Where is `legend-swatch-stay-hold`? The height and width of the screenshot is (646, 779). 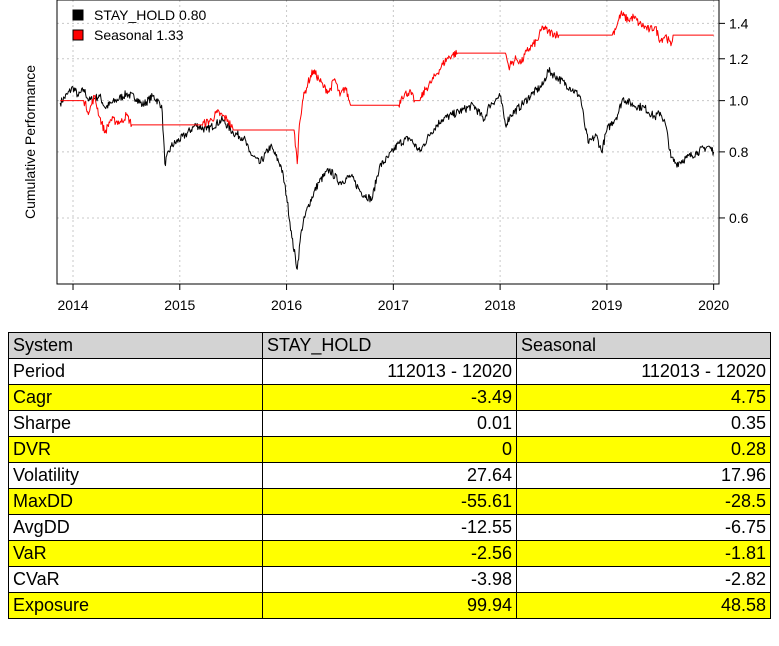 legend-swatch-stay-hold is located at coordinates (78, 15).